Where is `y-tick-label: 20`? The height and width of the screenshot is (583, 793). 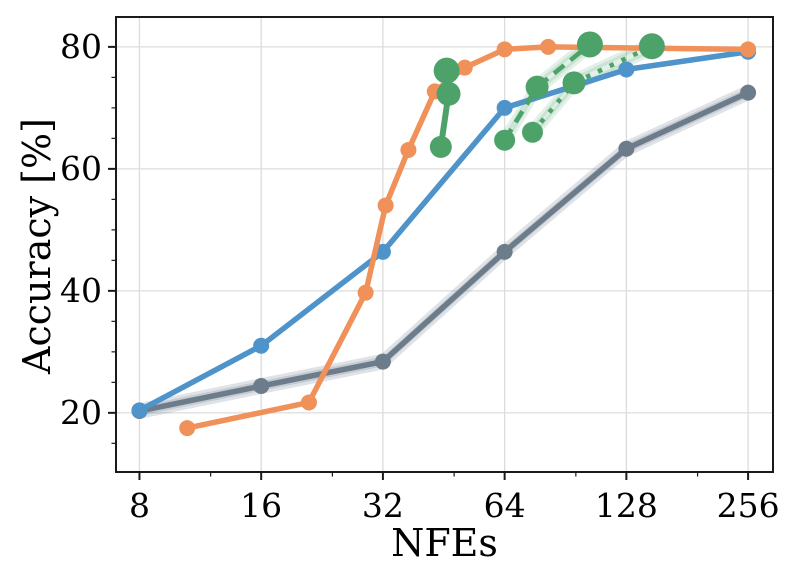 y-tick-label: 20 is located at coordinates (81, 412).